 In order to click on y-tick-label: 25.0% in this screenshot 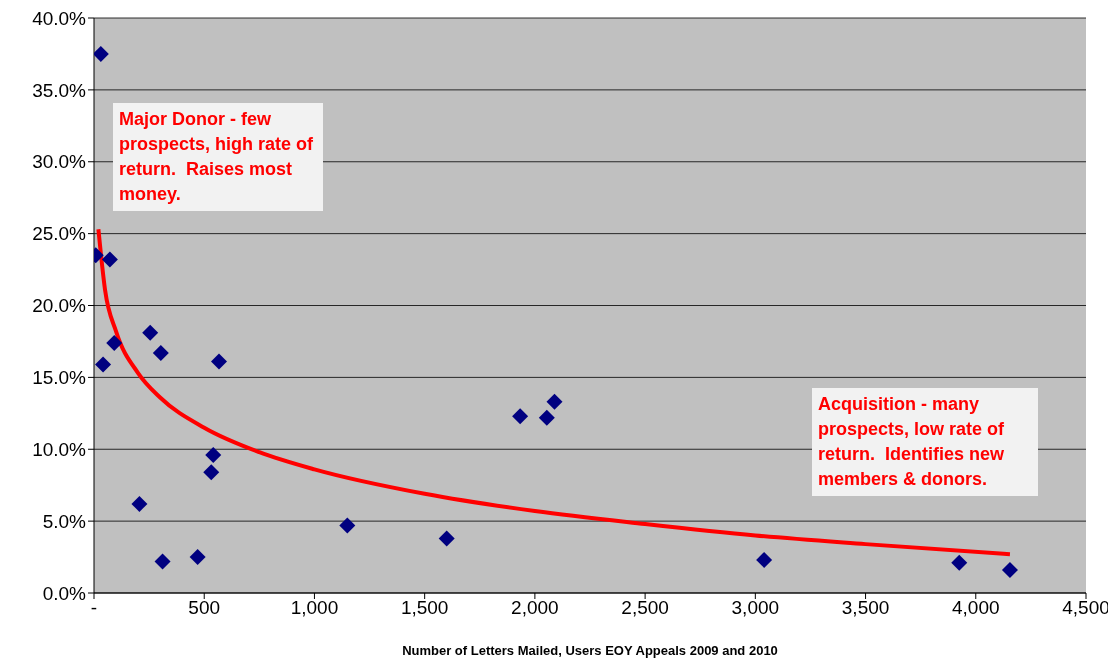, I will do `click(59, 234)`.